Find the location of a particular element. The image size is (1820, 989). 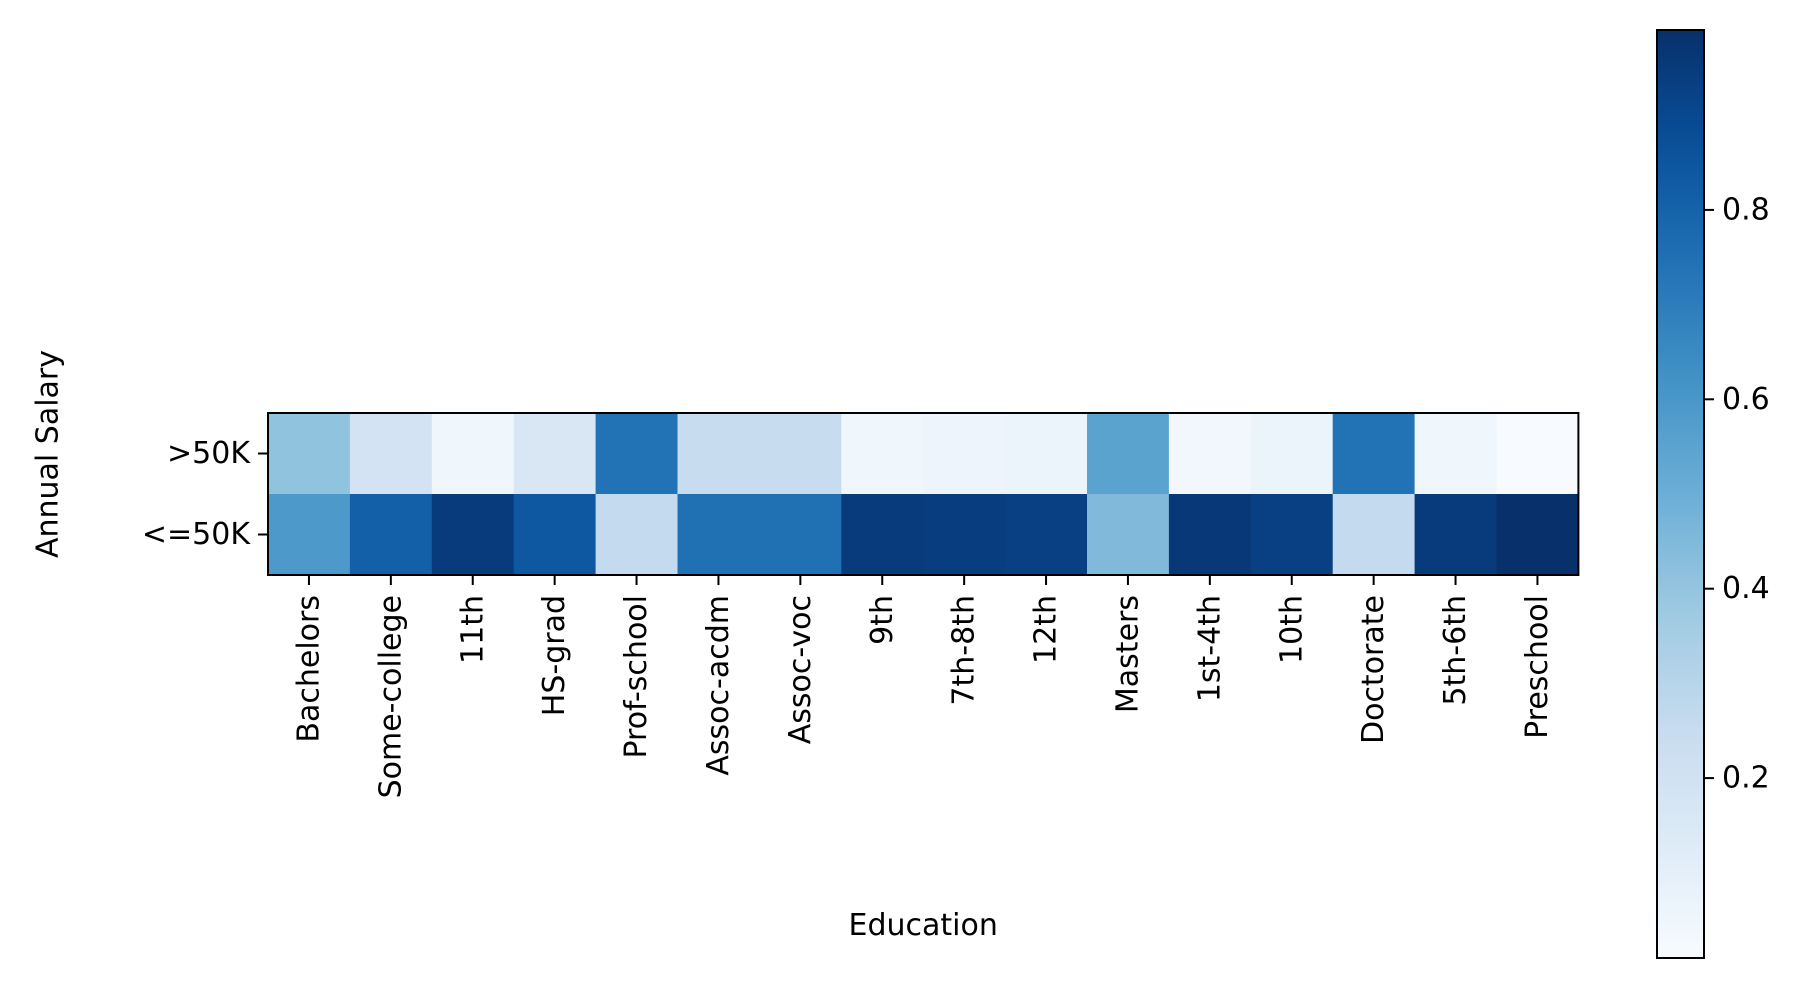

colorbar-tick-label: 0.4 is located at coordinates (1746, 588).